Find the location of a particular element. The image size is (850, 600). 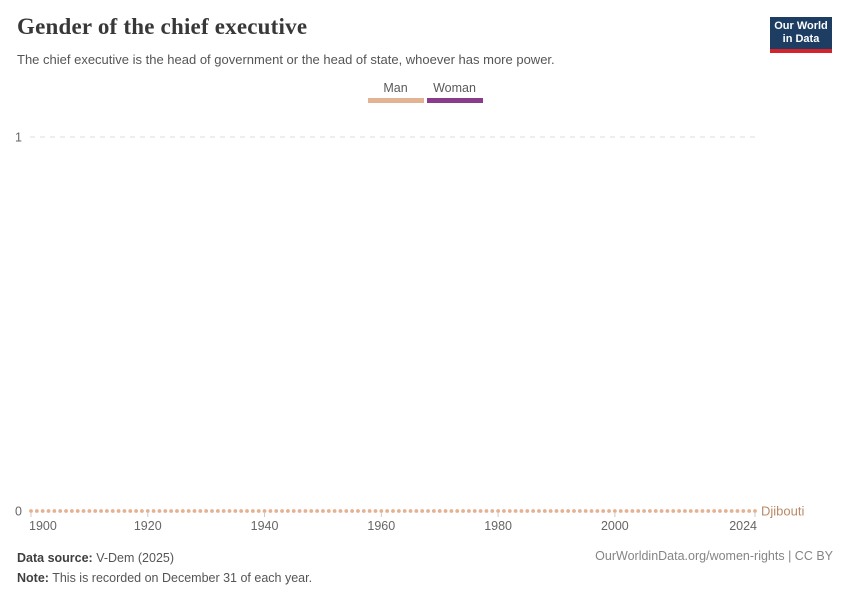

owid-logo-line2: in Data is located at coordinates (801, 39).